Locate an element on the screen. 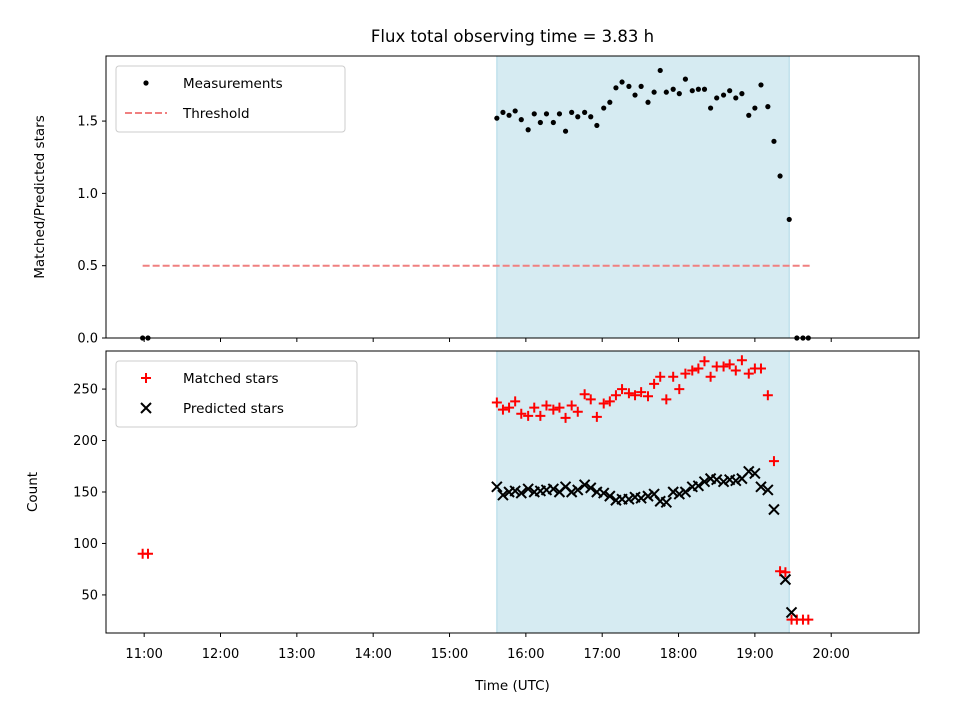 This screenshot has width=960, height=720. xtick-label: 17:00 is located at coordinates (601, 654).